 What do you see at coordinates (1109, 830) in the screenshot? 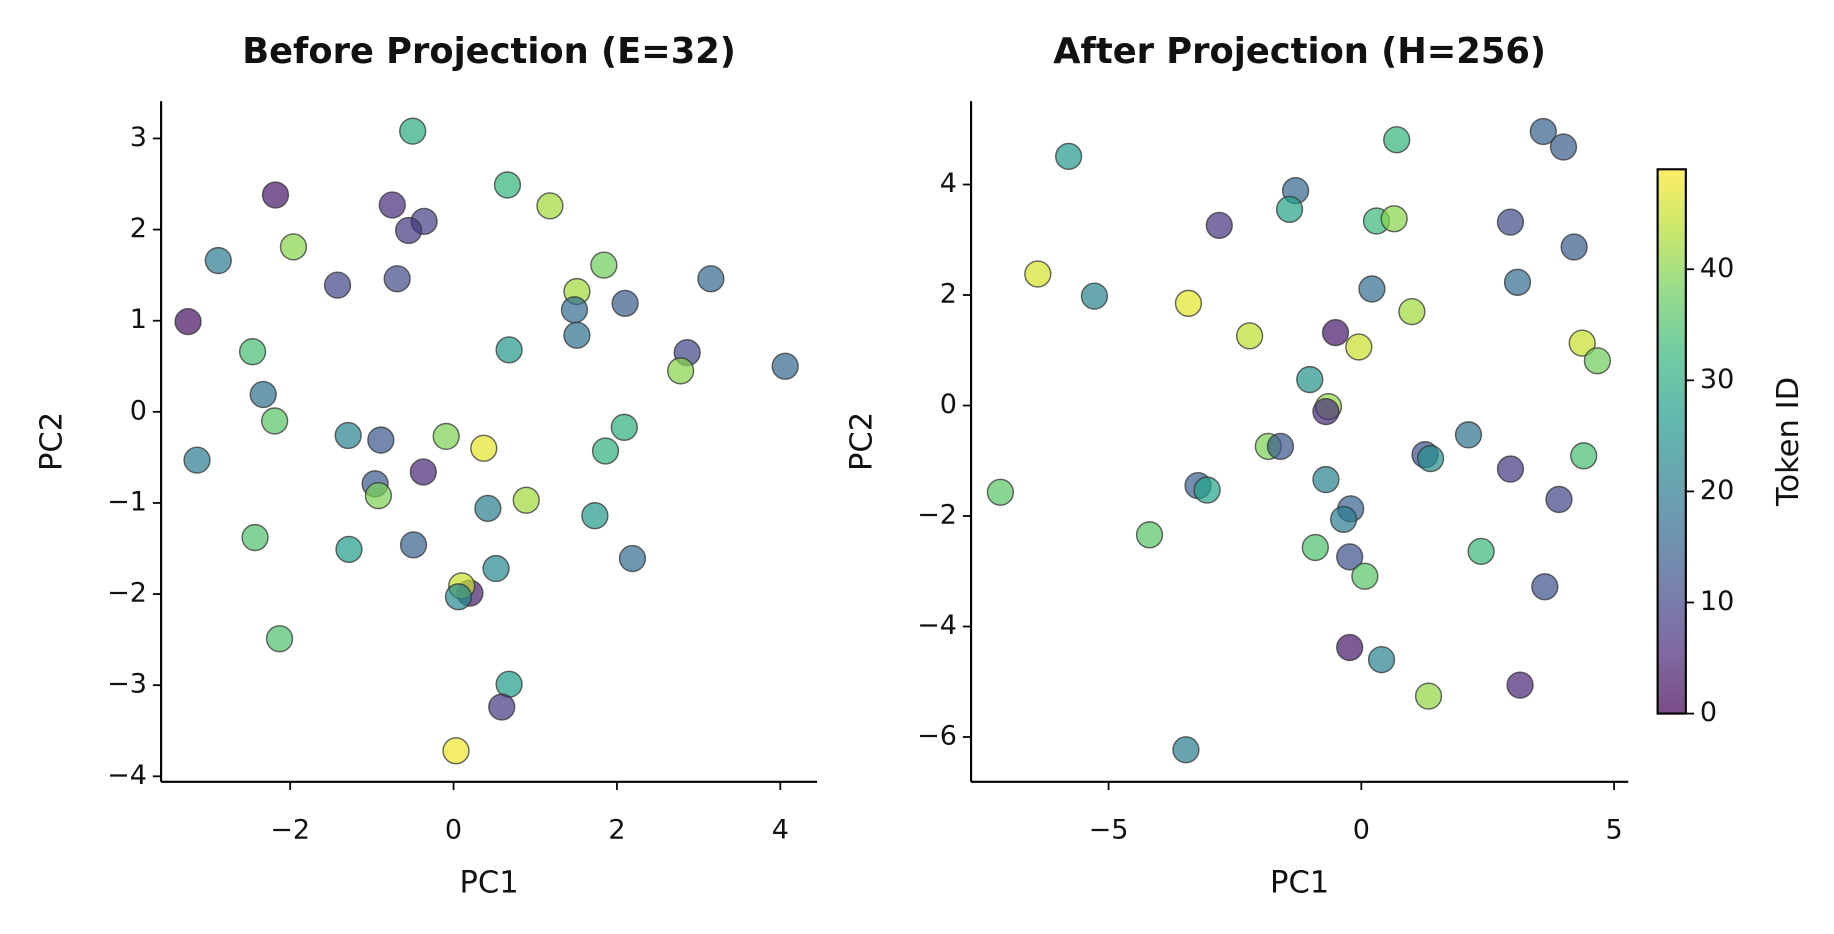
I see `x-tick-label: −5` at bounding box center [1109, 830].